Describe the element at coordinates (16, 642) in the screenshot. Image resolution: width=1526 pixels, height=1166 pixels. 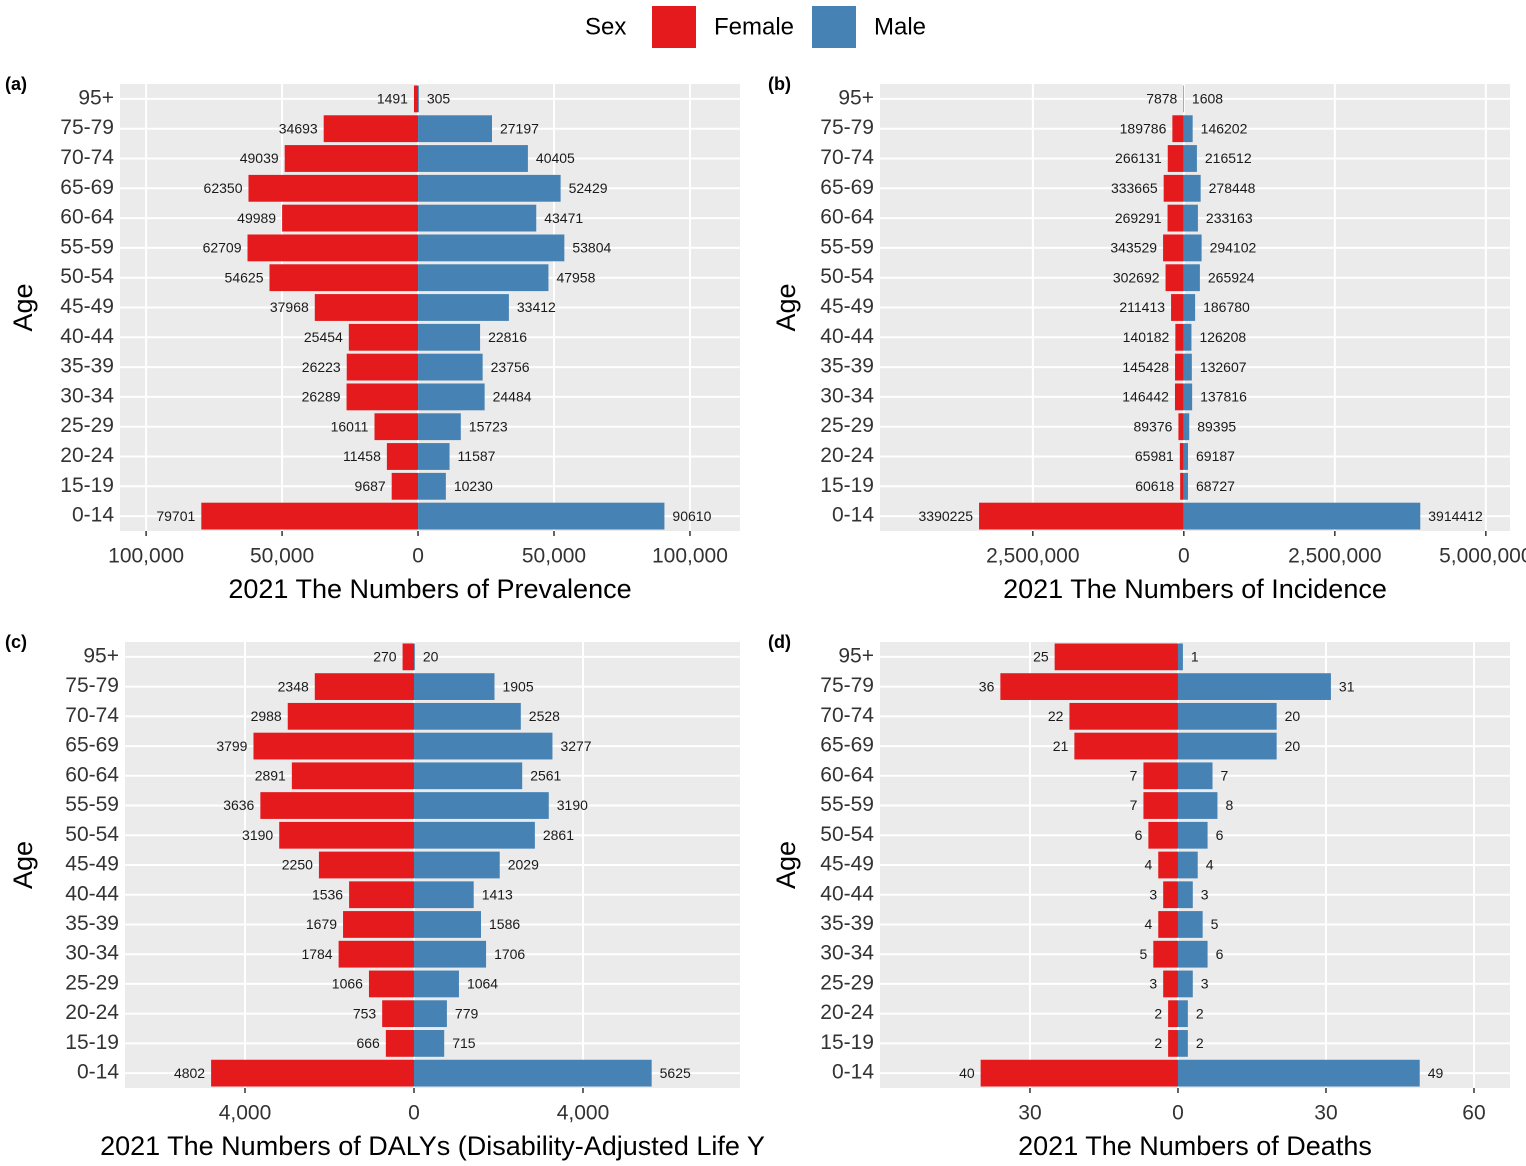
I see `panel-tag: (c)` at that location.